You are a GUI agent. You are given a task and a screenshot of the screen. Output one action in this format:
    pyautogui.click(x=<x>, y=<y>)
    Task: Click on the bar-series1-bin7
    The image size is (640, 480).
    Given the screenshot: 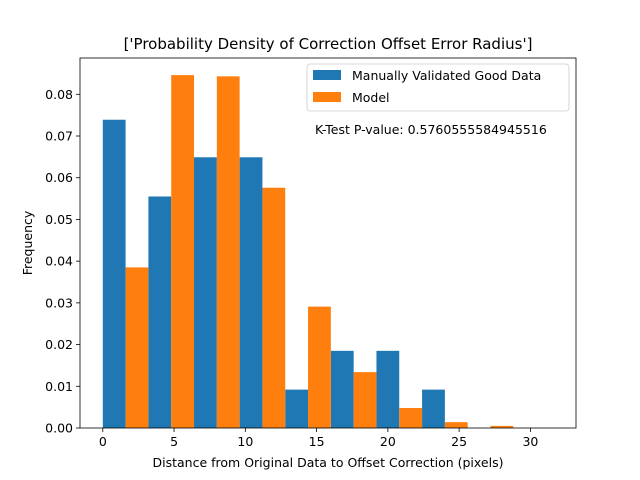 What is the action you would take?
    pyautogui.click(x=456, y=425)
    